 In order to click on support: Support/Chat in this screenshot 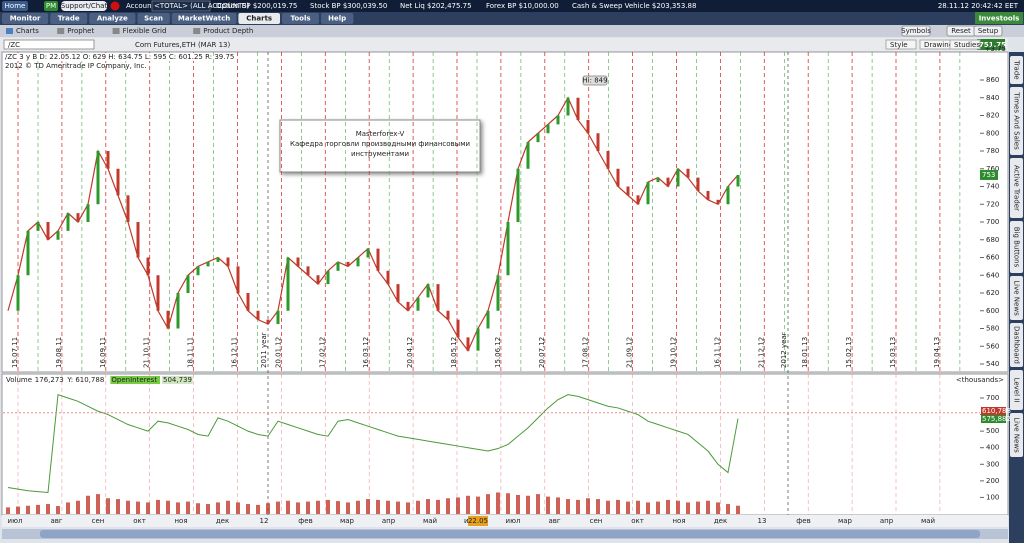, I will do `click(84, 6)`.